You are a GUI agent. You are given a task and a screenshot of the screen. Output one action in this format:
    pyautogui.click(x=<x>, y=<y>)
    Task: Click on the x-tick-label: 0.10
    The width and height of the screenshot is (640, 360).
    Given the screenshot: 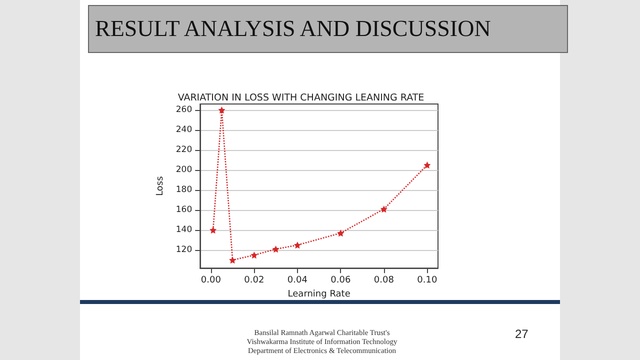 What is the action you would take?
    pyautogui.click(x=427, y=281)
    